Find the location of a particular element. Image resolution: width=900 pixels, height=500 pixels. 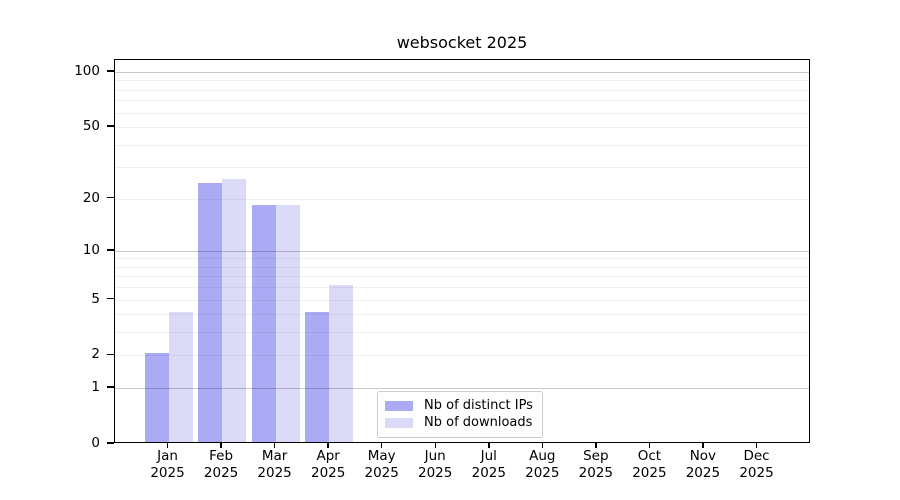

chart-title: websocket 2025 is located at coordinates (462, 42).